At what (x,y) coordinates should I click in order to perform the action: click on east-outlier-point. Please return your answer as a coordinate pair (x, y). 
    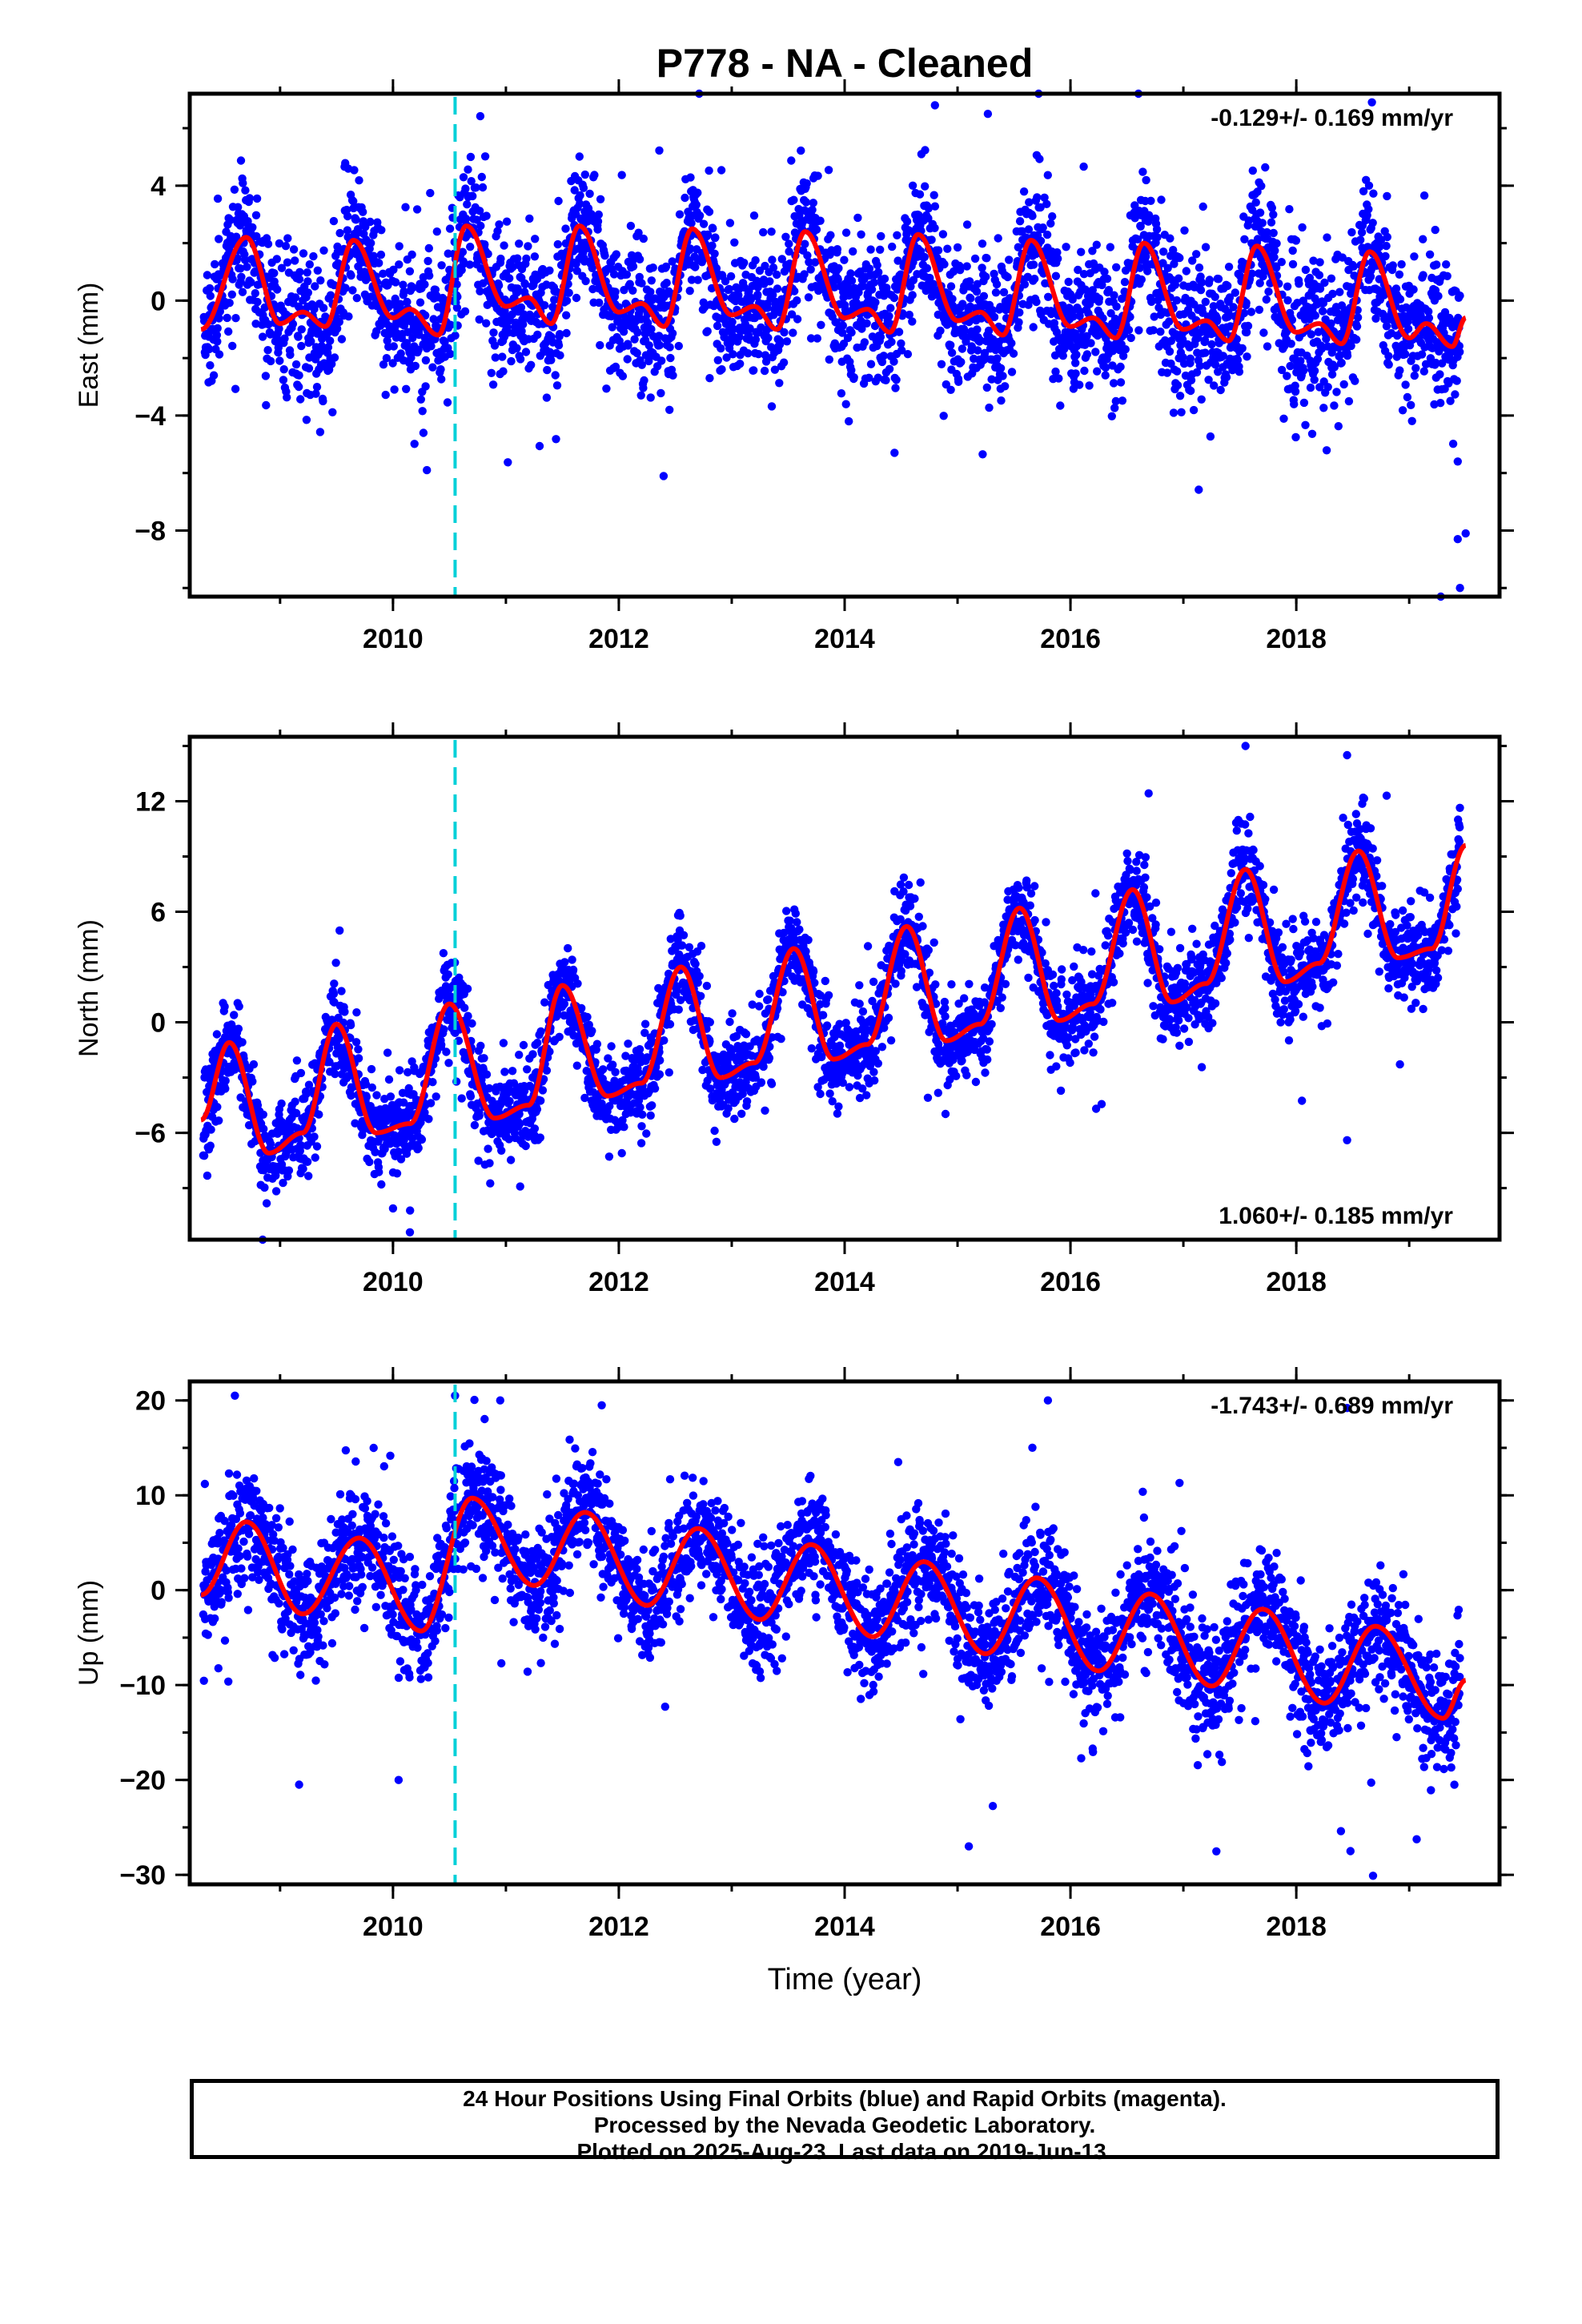
    Looking at the image, I should click on (1460, 588).